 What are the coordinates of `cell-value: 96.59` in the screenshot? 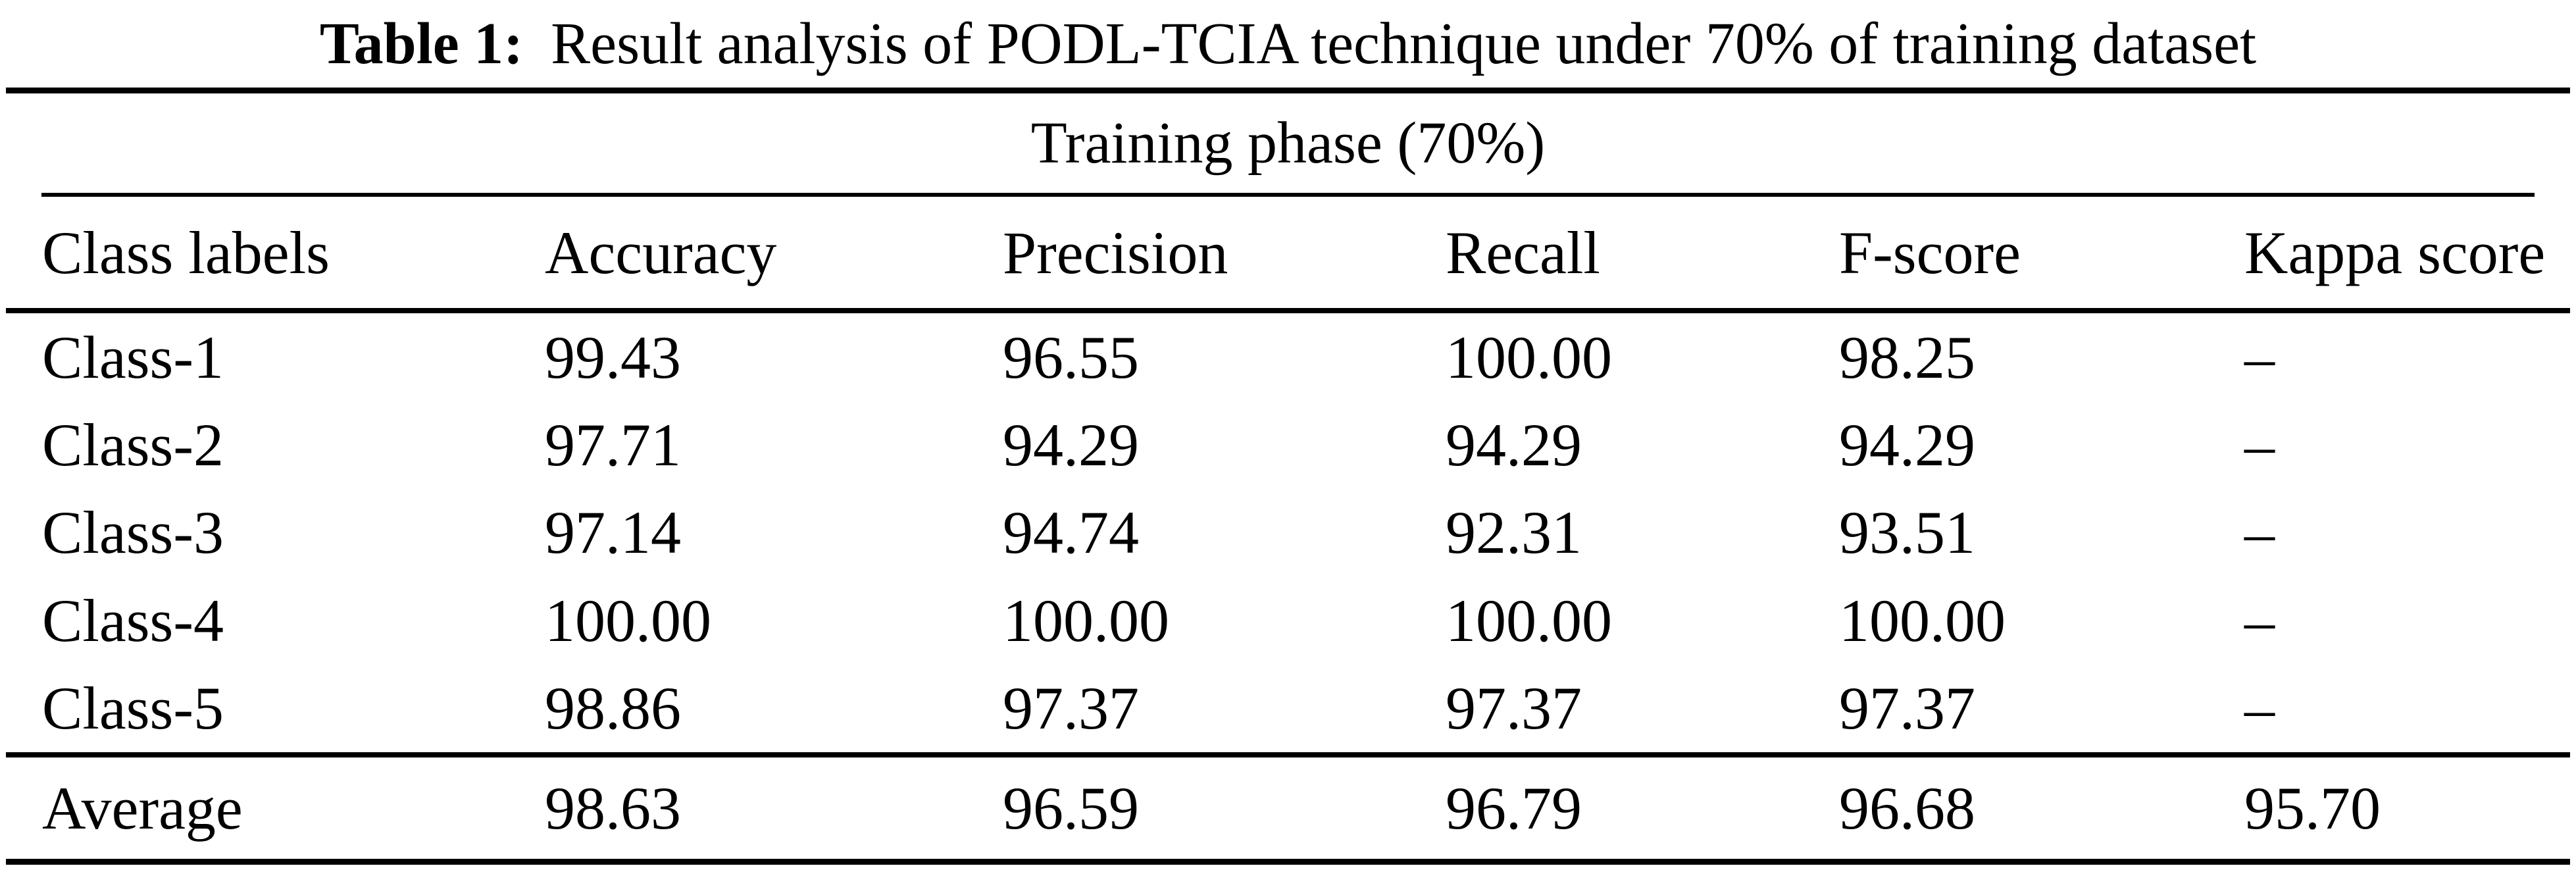 It's located at (1071, 808).